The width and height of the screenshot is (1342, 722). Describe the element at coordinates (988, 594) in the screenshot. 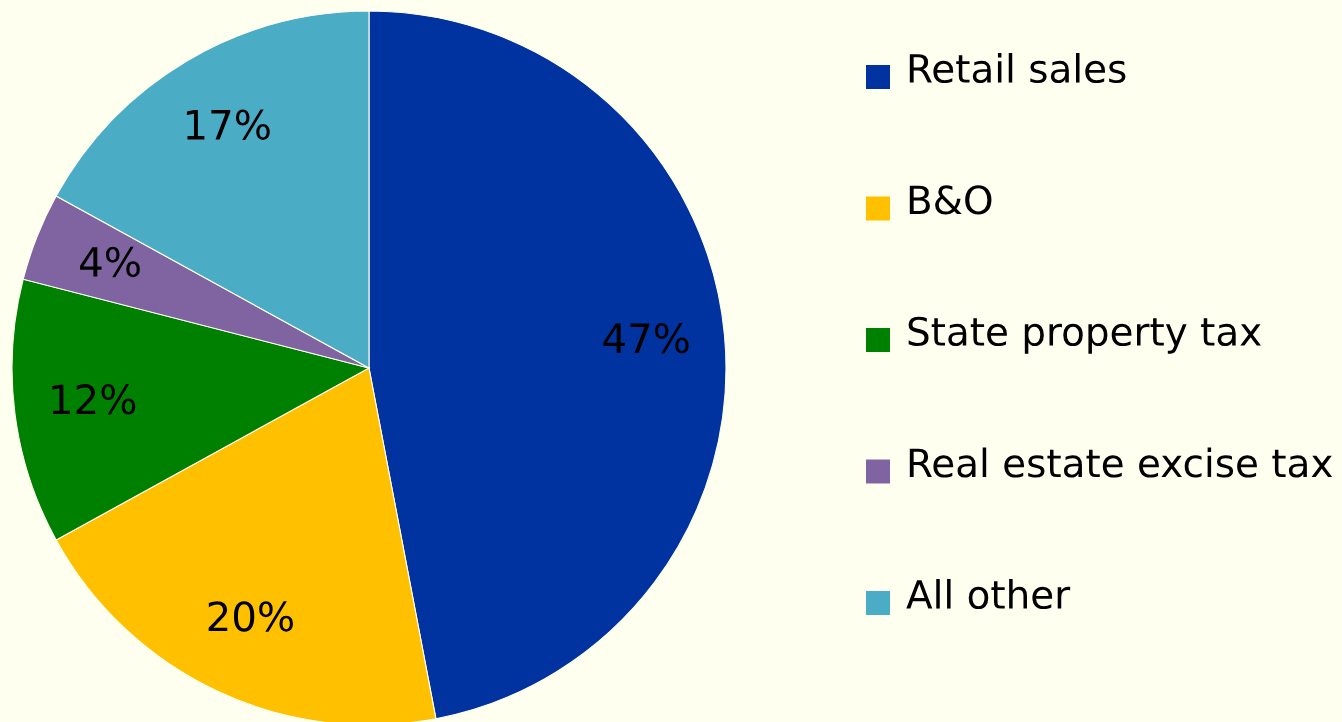

I see `legend-label: All other` at that location.